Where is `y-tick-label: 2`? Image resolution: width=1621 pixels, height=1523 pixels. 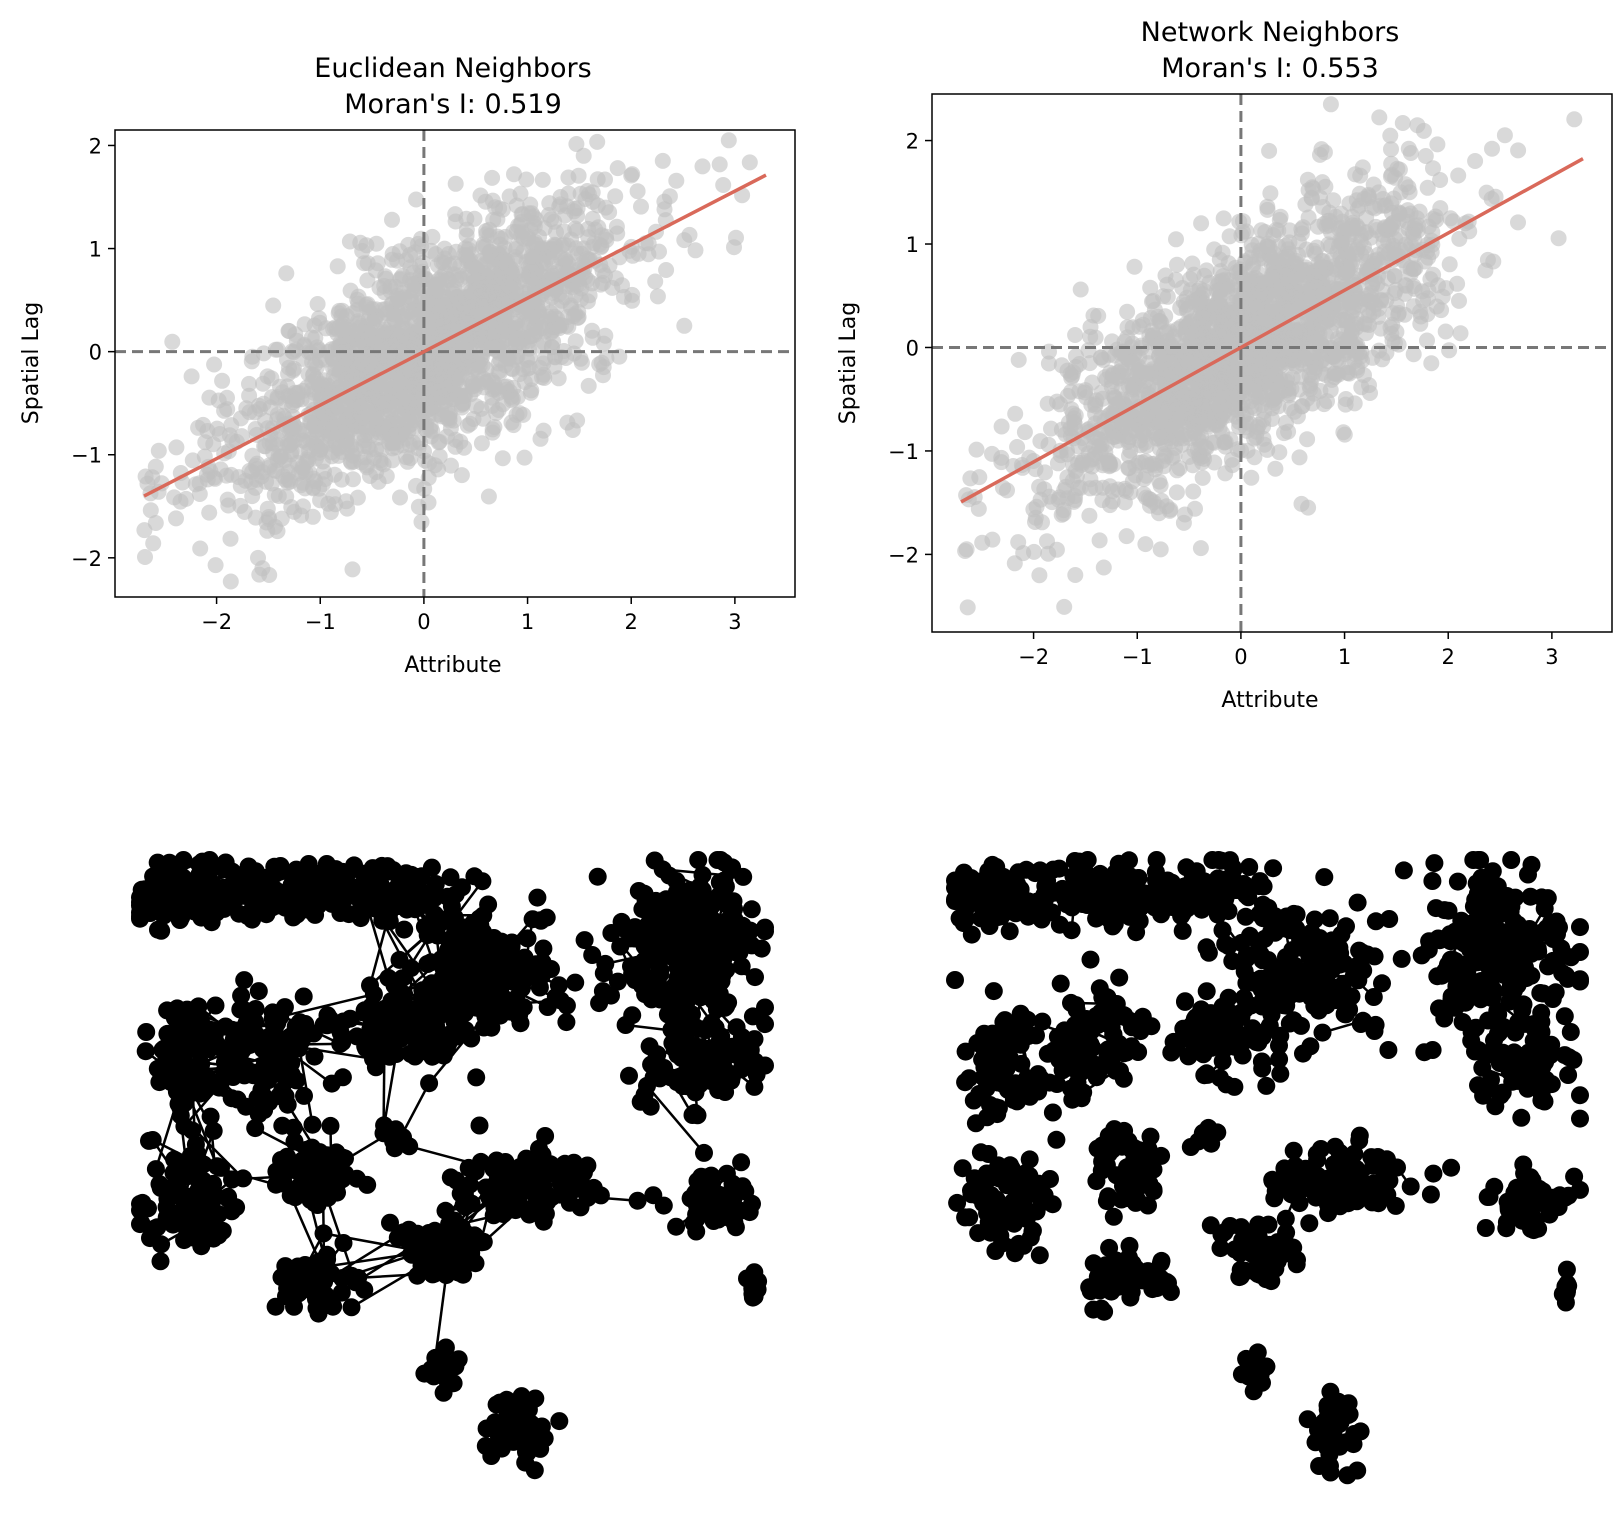
y-tick-label: 2 is located at coordinates (912, 142).